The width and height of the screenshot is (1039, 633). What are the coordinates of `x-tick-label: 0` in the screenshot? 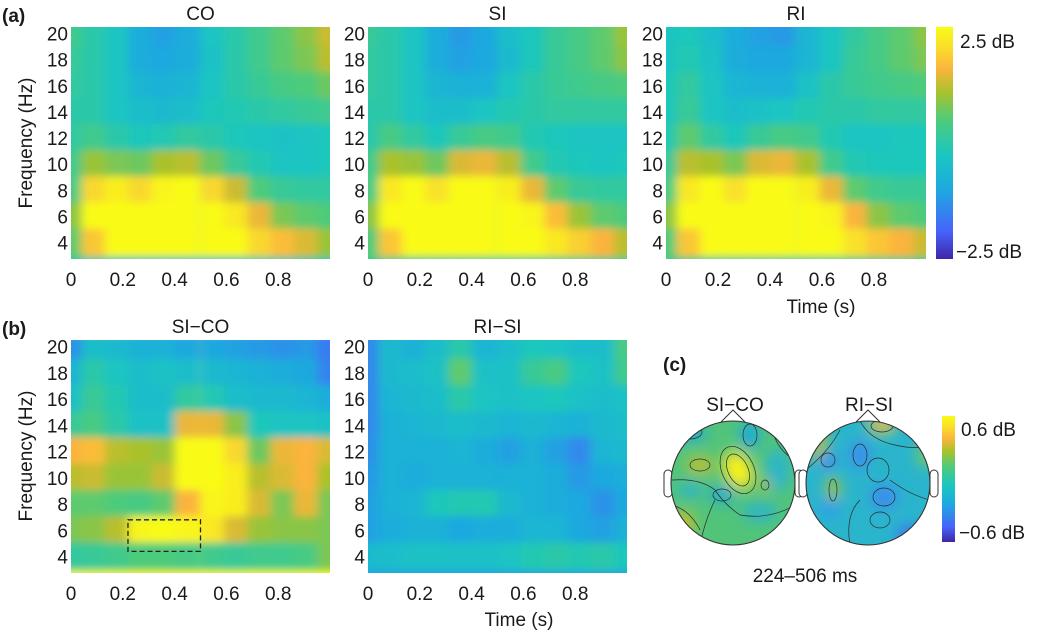 It's located at (71, 280).